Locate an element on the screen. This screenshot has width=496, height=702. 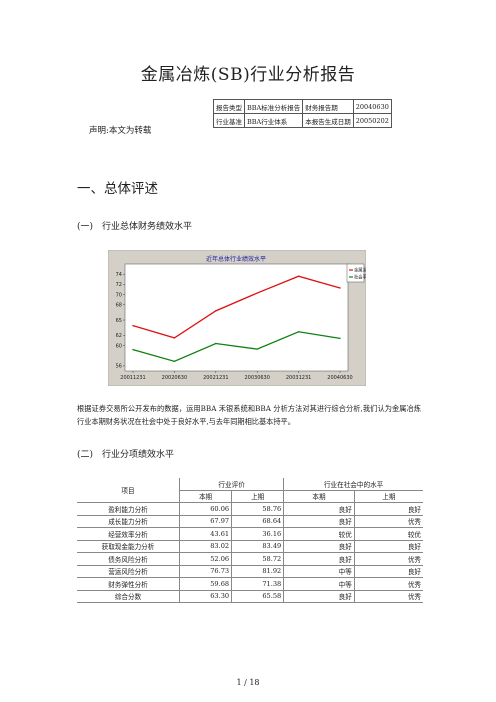
row-value: 83.49 is located at coordinates (257, 546).